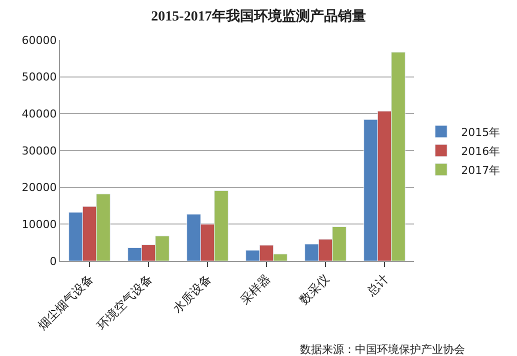  I want to click on legend-label: 2017年, so click(480, 170).